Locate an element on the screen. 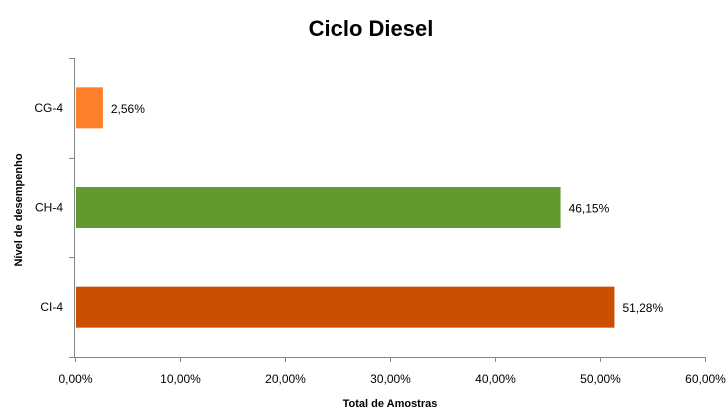 The image size is (728, 409). y-axis-title: Nível de desempenho is located at coordinates (19, 209).